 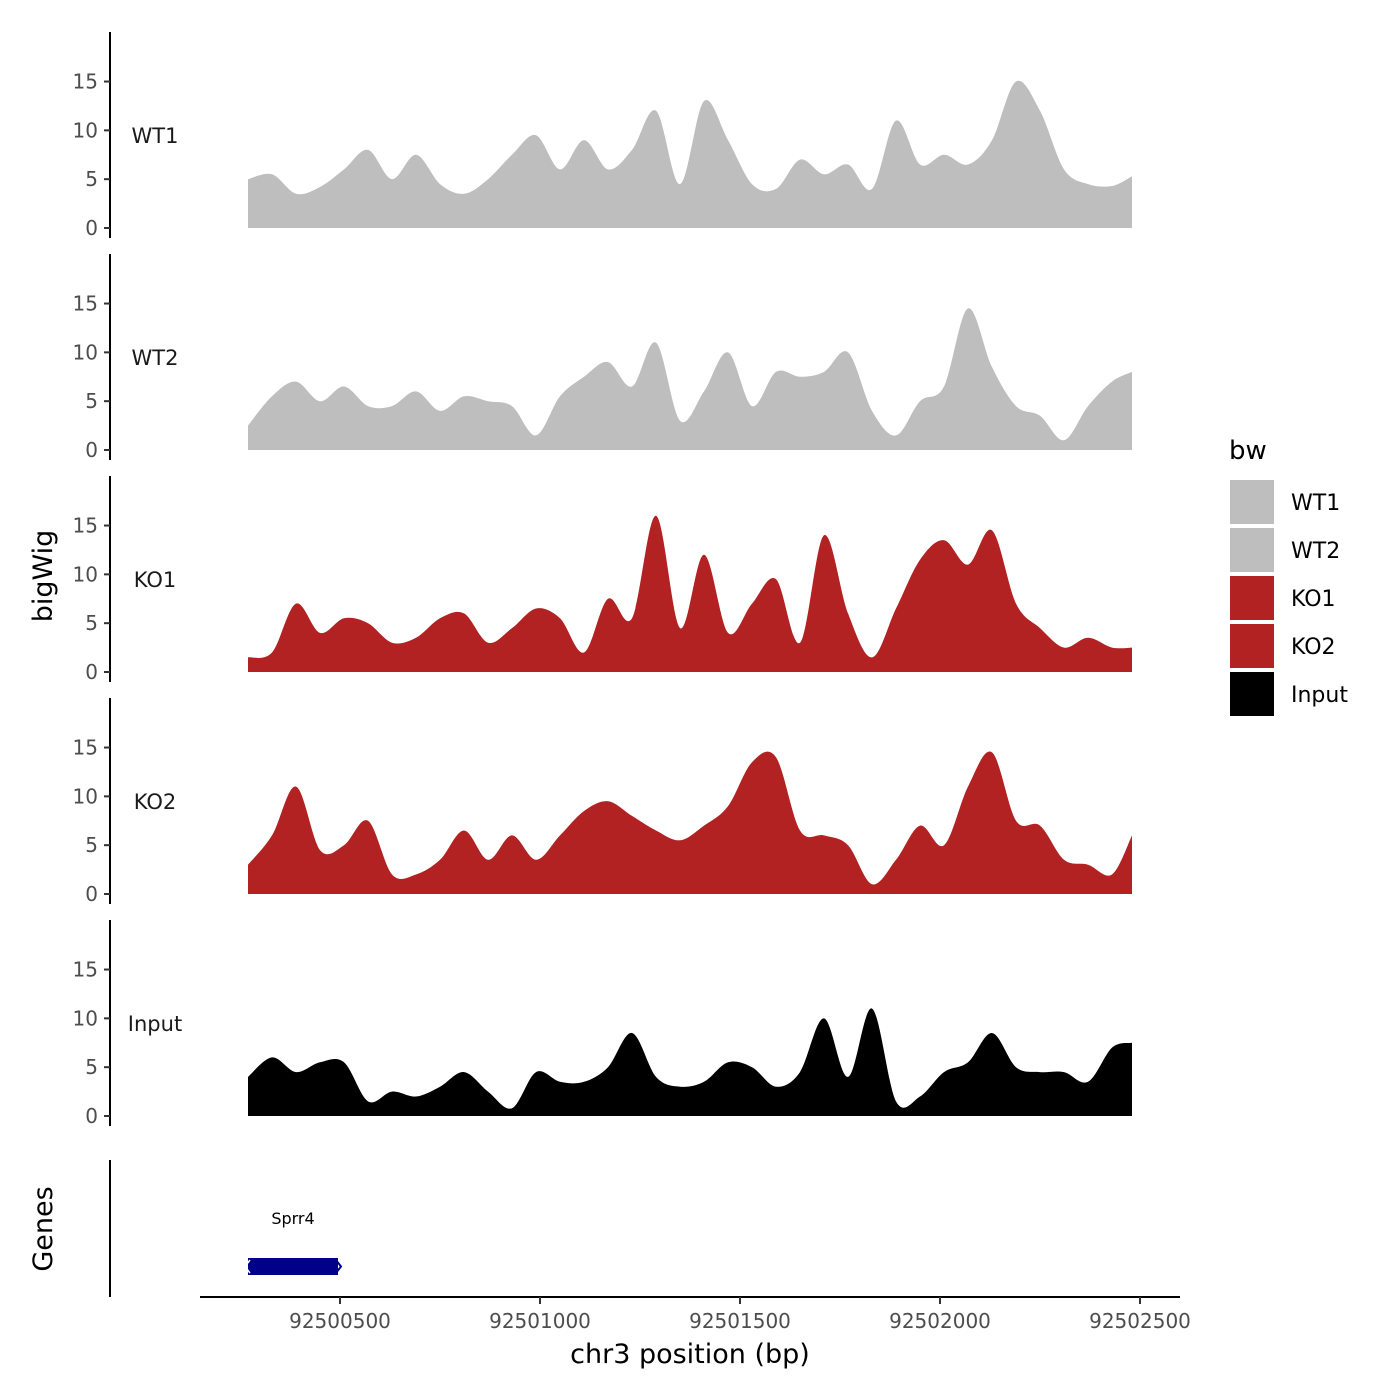 I want to click on track-label: Input, so click(x=155, y=1024).